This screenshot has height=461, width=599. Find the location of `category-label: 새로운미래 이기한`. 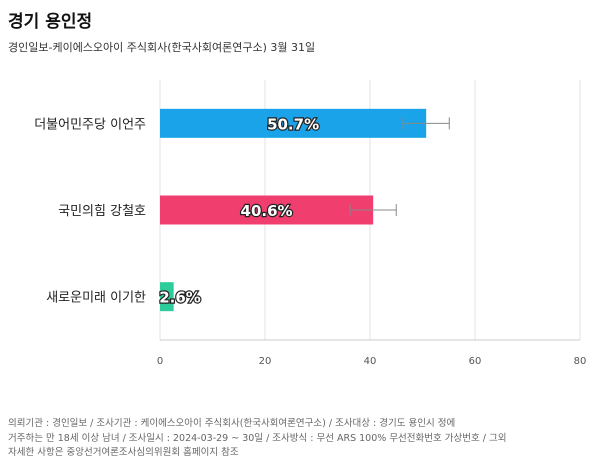

category-label: 새로운미래 이기한 is located at coordinates (96, 298).